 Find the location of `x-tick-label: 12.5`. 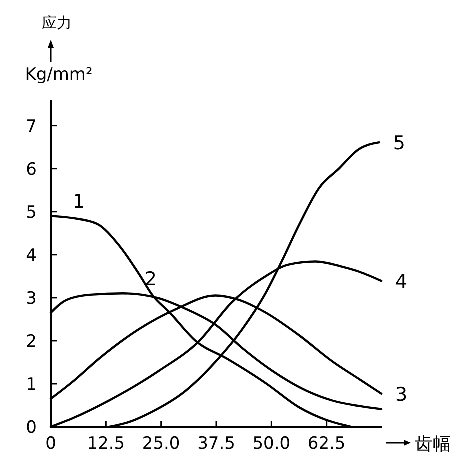

x-tick-label: 12.5 is located at coordinates (106, 444).